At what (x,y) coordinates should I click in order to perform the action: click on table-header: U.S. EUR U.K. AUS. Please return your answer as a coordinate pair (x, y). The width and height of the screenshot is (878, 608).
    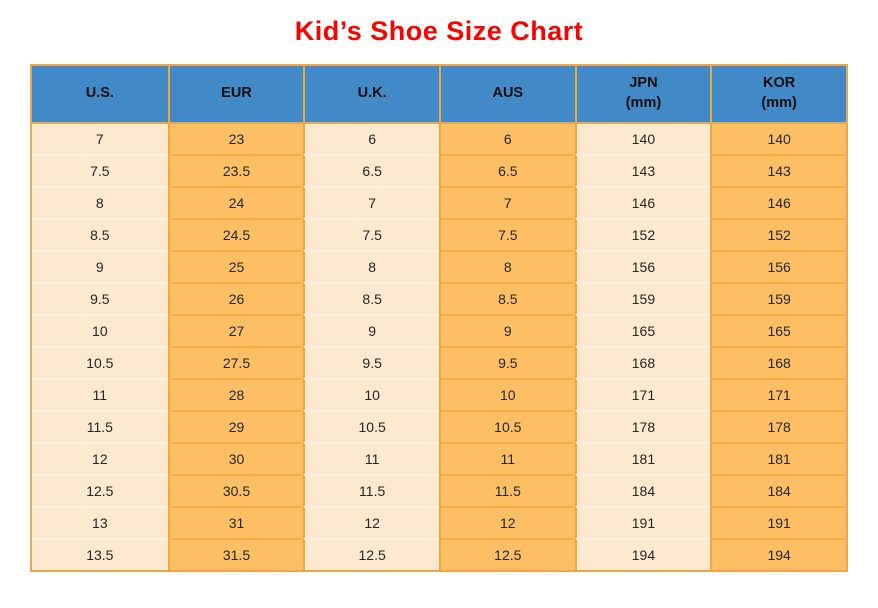
    Looking at the image, I should click on (439, 95).